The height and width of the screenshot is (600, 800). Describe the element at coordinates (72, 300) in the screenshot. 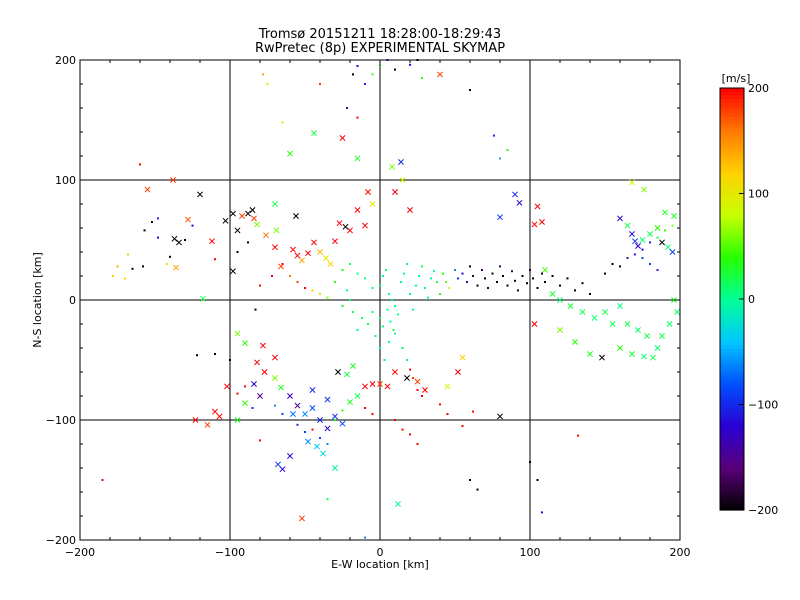

I see `y-tick-label: 0` at that location.